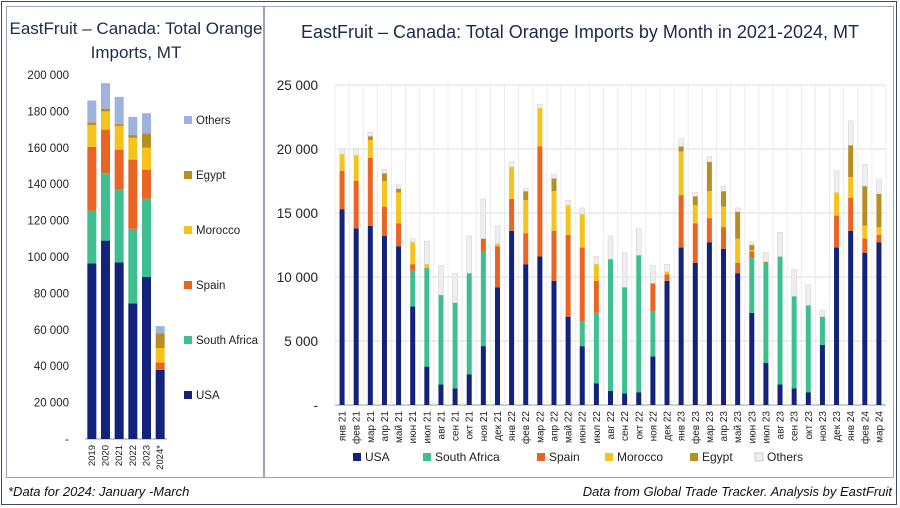  What do you see at coordinates (498, 426) in the screenshot?
I see `x-tick-label: дек 21` at bounding box center [498, 426].